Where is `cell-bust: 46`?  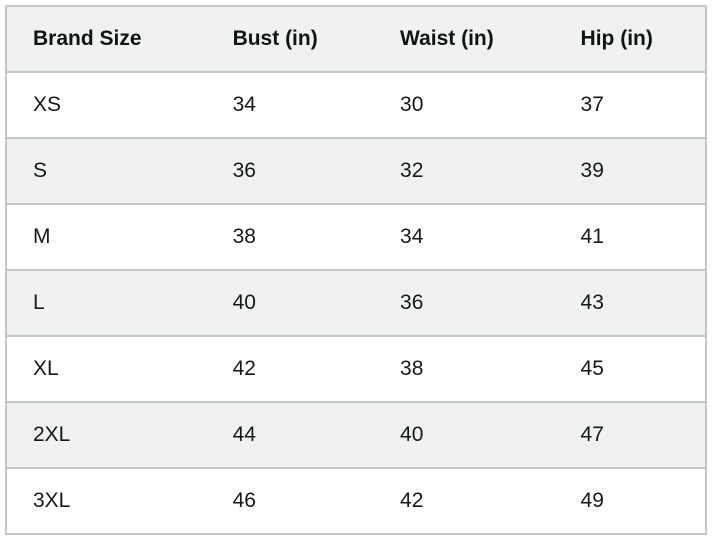
cell-bust: 46 is located at coordinates (290, 500).